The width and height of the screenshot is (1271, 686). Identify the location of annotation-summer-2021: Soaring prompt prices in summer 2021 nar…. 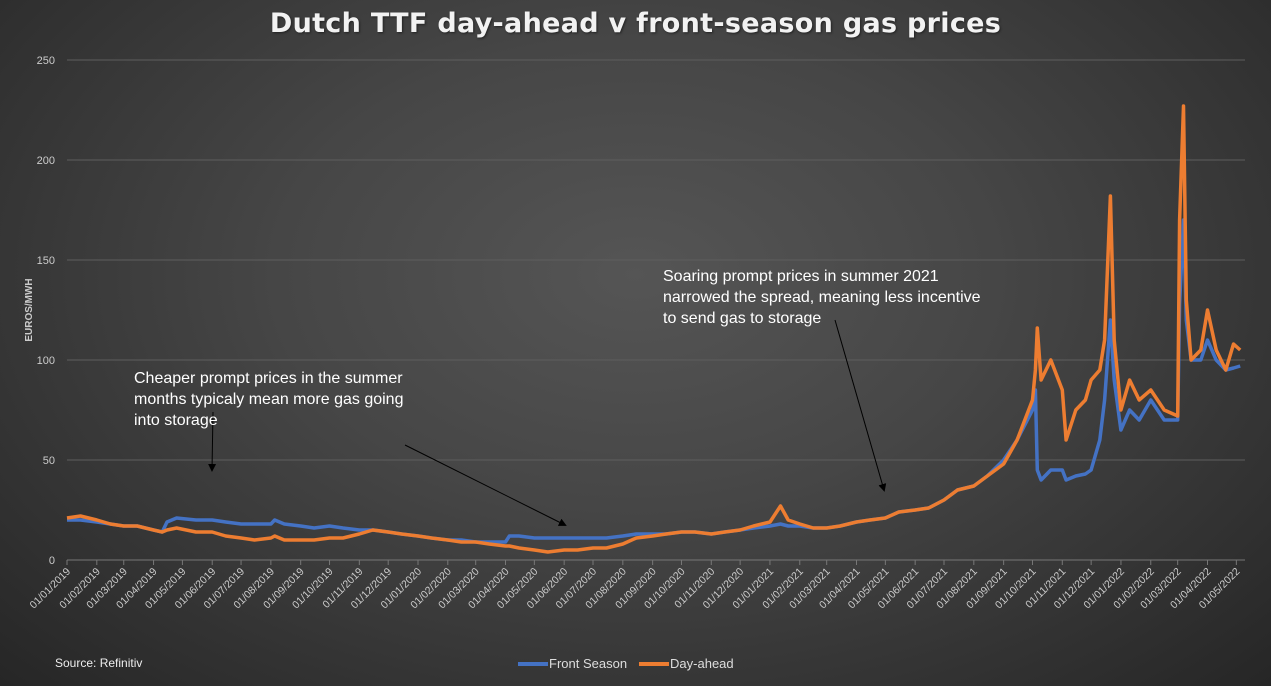
(822, 297).